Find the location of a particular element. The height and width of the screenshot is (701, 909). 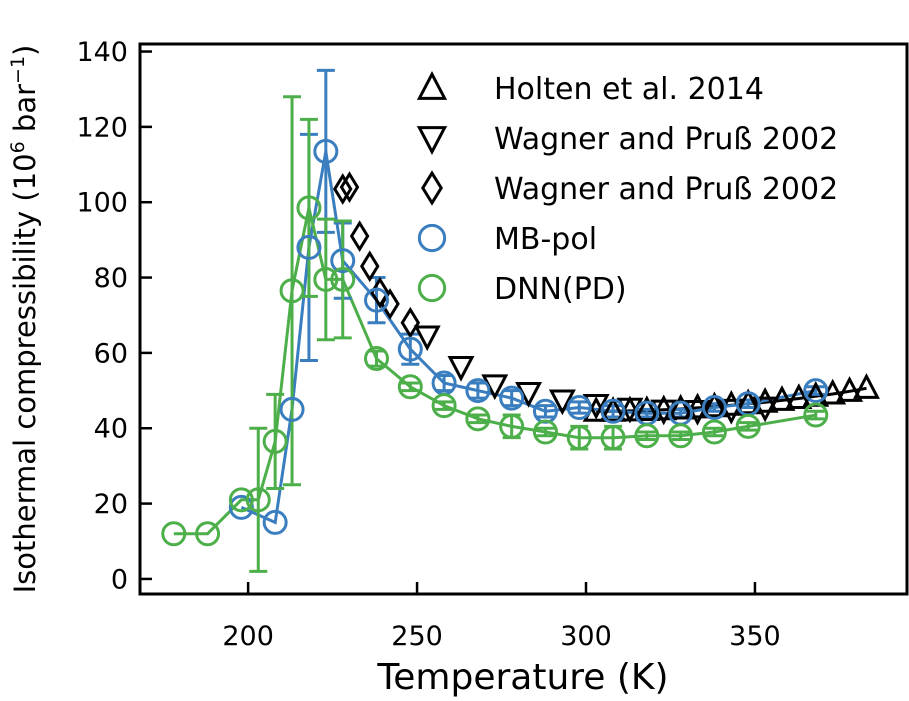

legend-label-dnn-pd-4: DNN(PD) is located at coordinates (560, 289).